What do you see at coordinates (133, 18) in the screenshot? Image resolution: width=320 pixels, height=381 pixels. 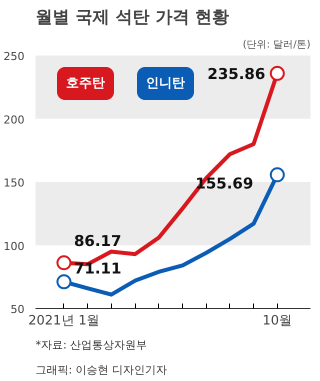 I see `chart-title: 월별 국제 석탄 가격 현황` at bounding box center [133, 18].